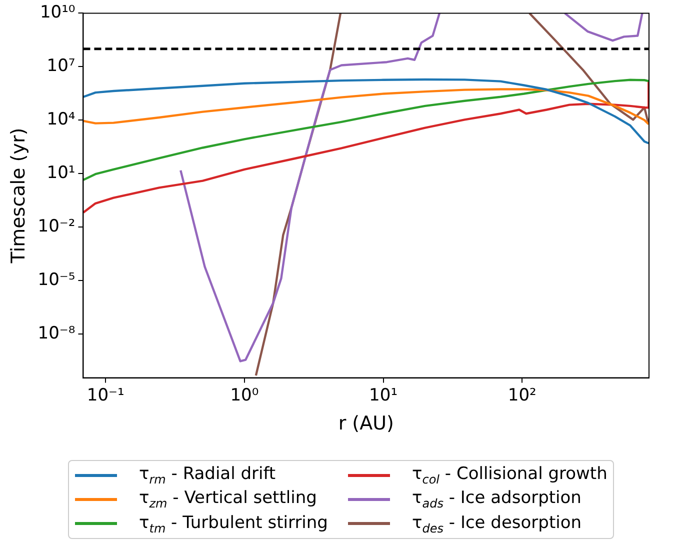  I want to click on legend-label: τ$_{des}$ - Ice desorption, so click(497, 524).